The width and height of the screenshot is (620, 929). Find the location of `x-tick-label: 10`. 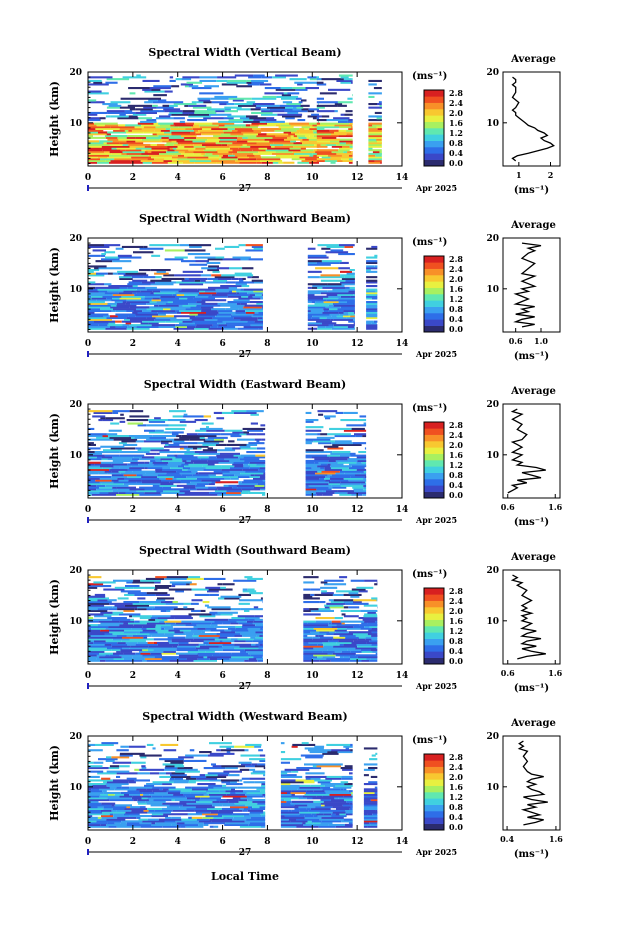

x-tick-label: 10 is located at coordinates (312, 178).